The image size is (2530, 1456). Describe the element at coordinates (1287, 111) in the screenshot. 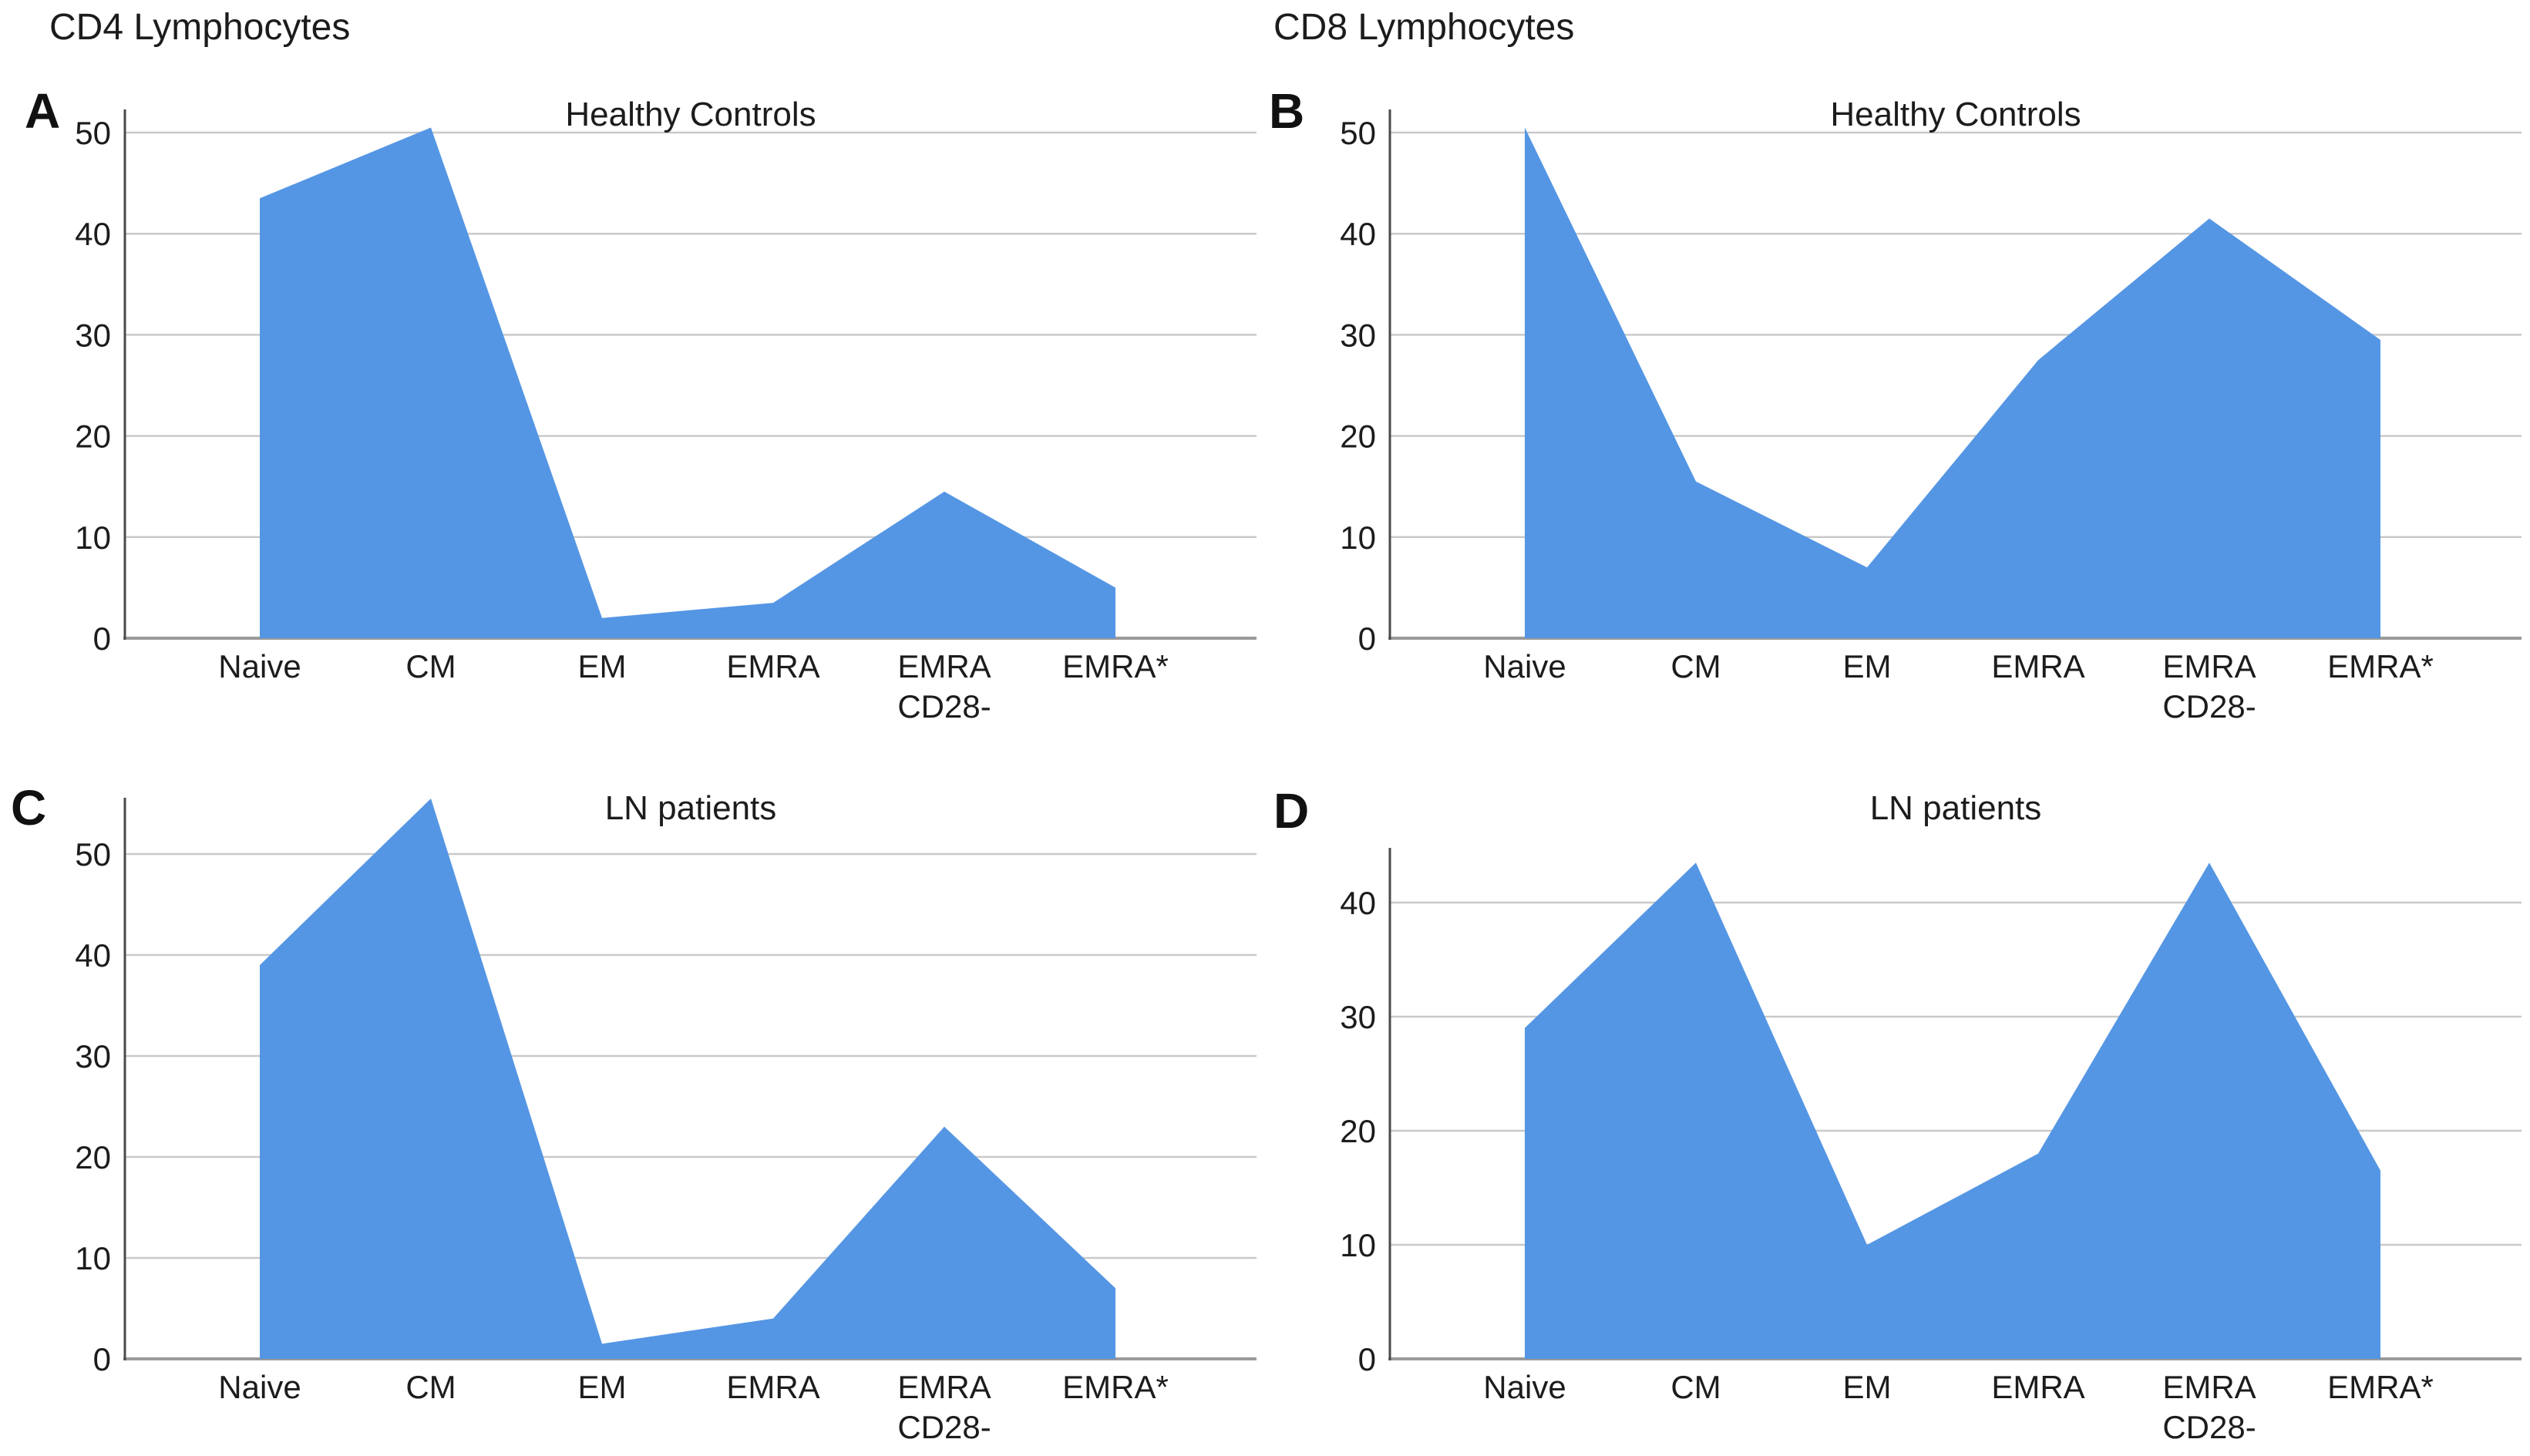

I see `panel-letter-b: B` at that location.